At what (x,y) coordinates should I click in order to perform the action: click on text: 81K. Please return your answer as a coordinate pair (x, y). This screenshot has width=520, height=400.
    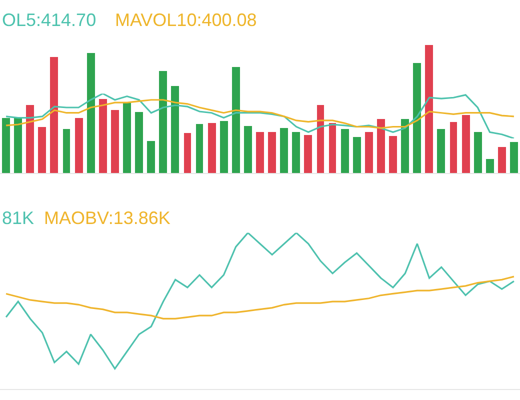
    Looking at the image, I should click on (18, 218).